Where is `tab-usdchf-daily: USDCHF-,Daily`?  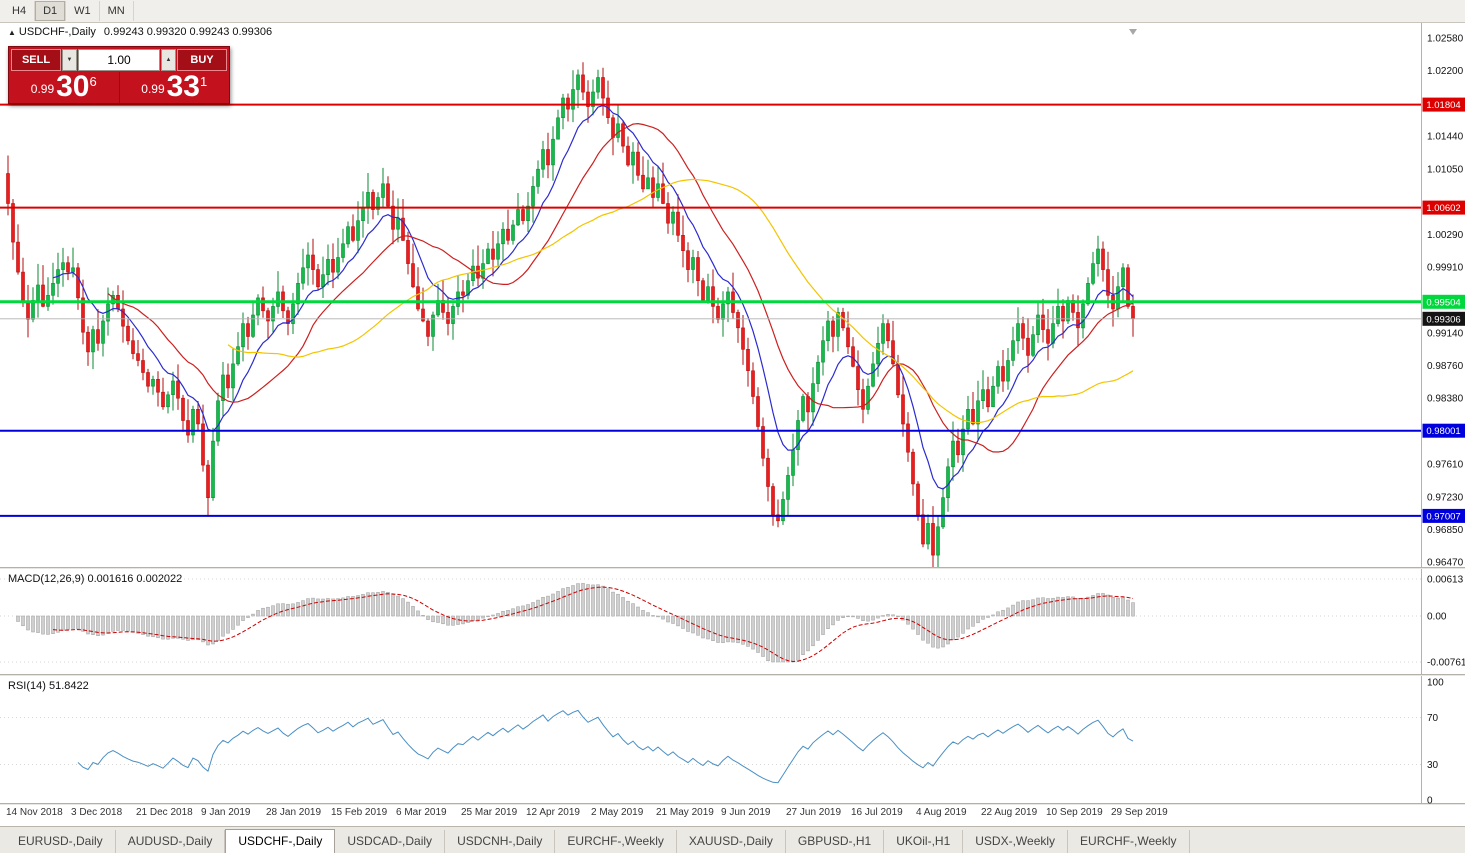
tab-usdchf-daily: USDCHF-,Daily is located at coordinates (280, 841).